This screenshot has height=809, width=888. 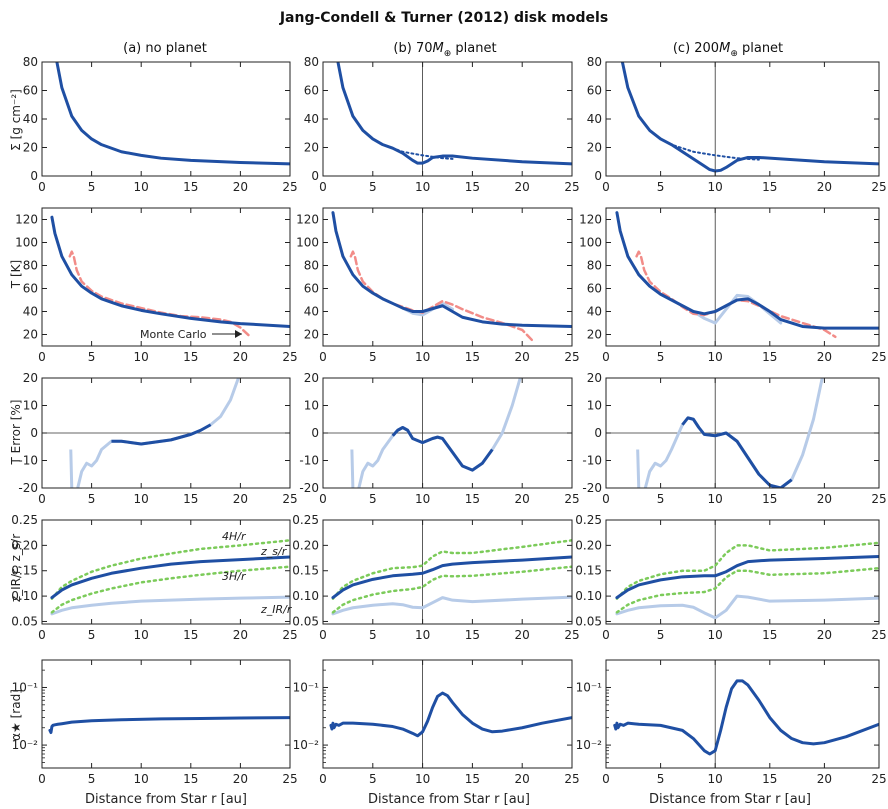 I want to click on y-tick-label: 120, so click(x=26, y=220).